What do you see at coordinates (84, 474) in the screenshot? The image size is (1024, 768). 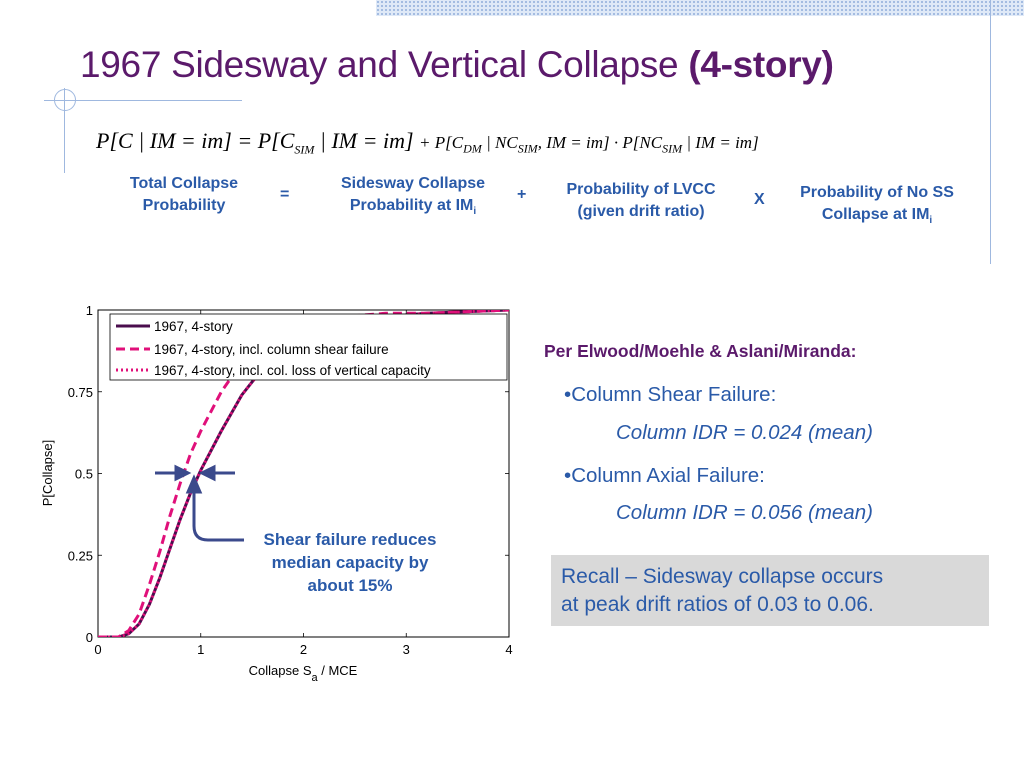 I see `y-tick-label: 0.5` at bounding box center [84, 474].